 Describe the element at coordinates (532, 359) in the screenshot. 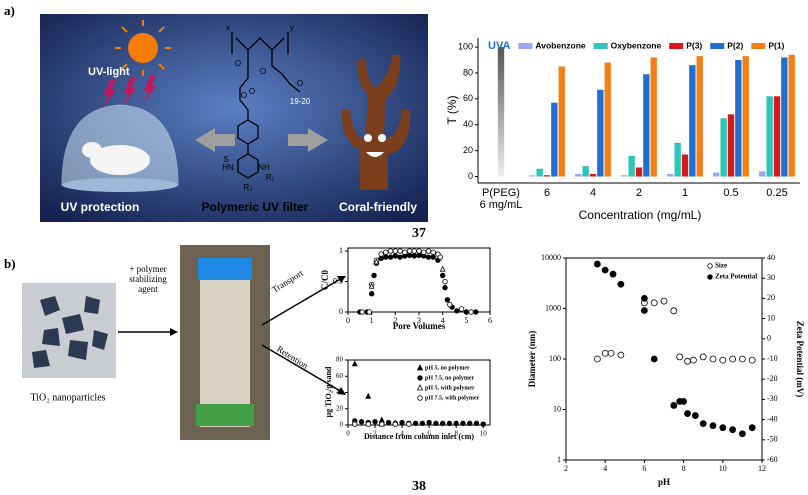

I see `y-axis-label: Diameter (nm)` at that location.